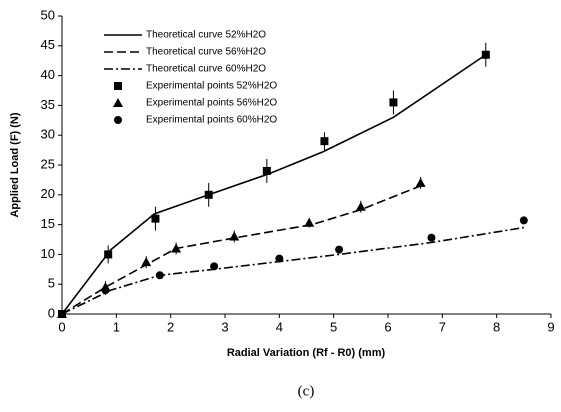 The width and height of the screenshot is (561, 412). Describe the element at coordinates (61, 326) in the screenshot. I see `x-tick-label: 0` at that location.